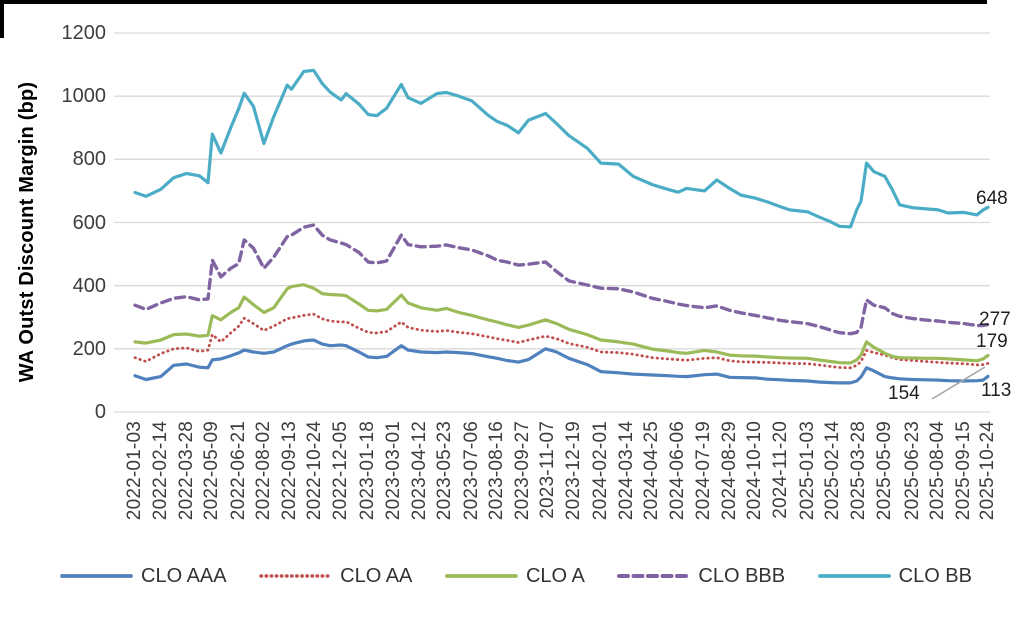 The width and height of the screenshot is (1024, 619). I want to click on x-tick-label: 2025-09-15, so click(964, 471).